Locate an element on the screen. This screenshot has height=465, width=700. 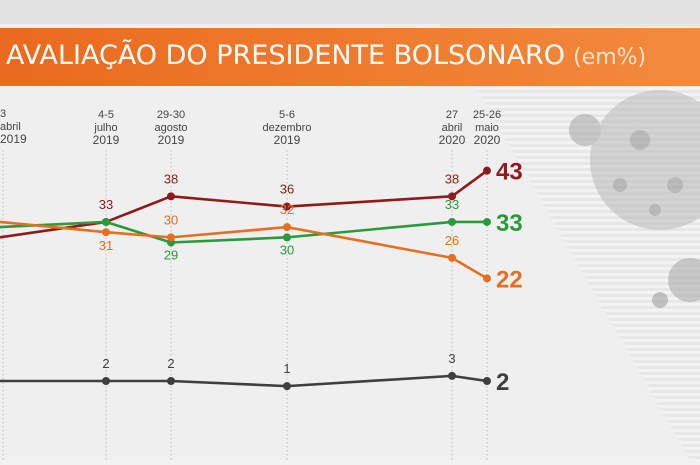
x-tick-label-4-1: abril is located at coordinates (452, 128).